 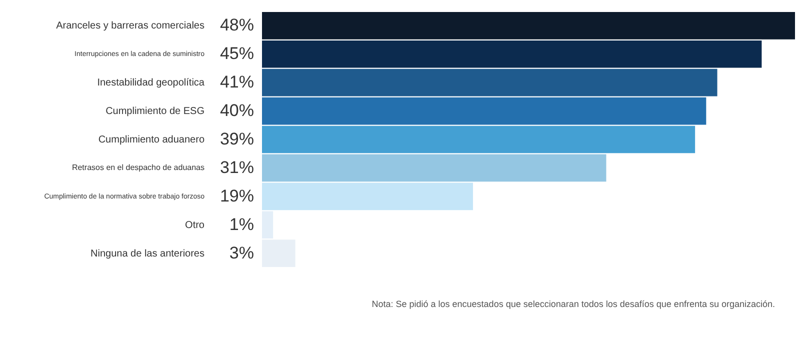 What do you see at coordinates (155, 112) in the screenshot?
I see `y-tick-label: Cumplimiento de ESG` at bounding box center [155, 112].